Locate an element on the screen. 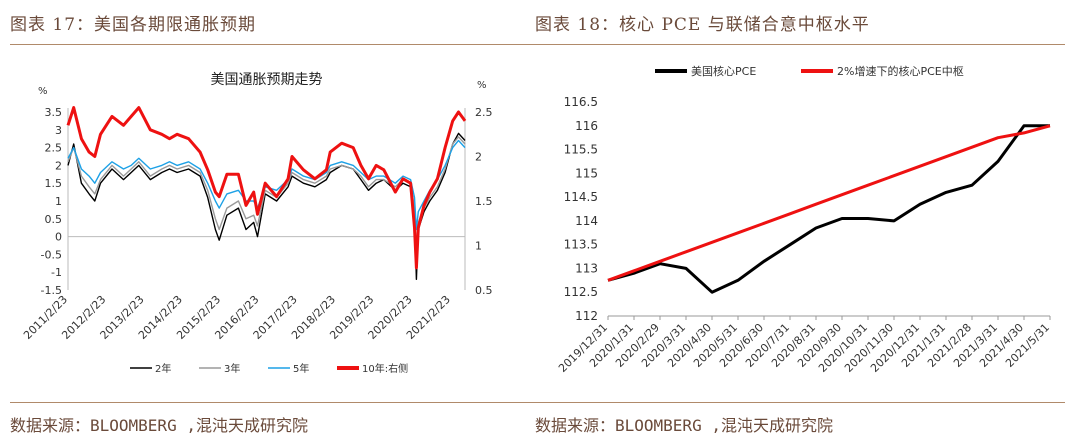 This screenshot has height=441, width=1080. y-tick-label: 116 is located at coordinates (586, 126).